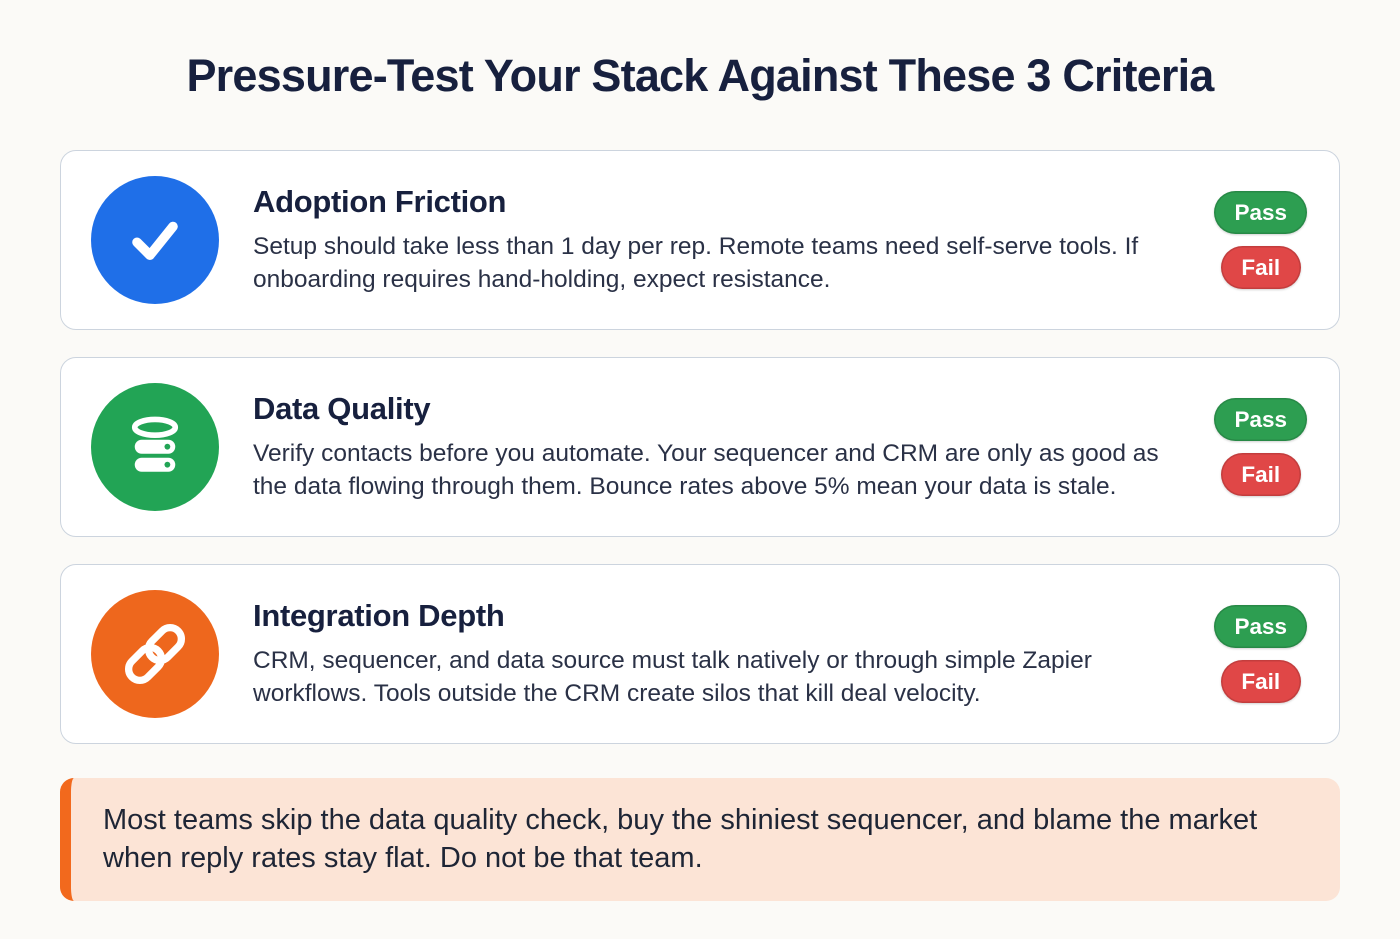 This screenshot has height=939, width=1400. I want to click on check-icon, so click(155, 240).